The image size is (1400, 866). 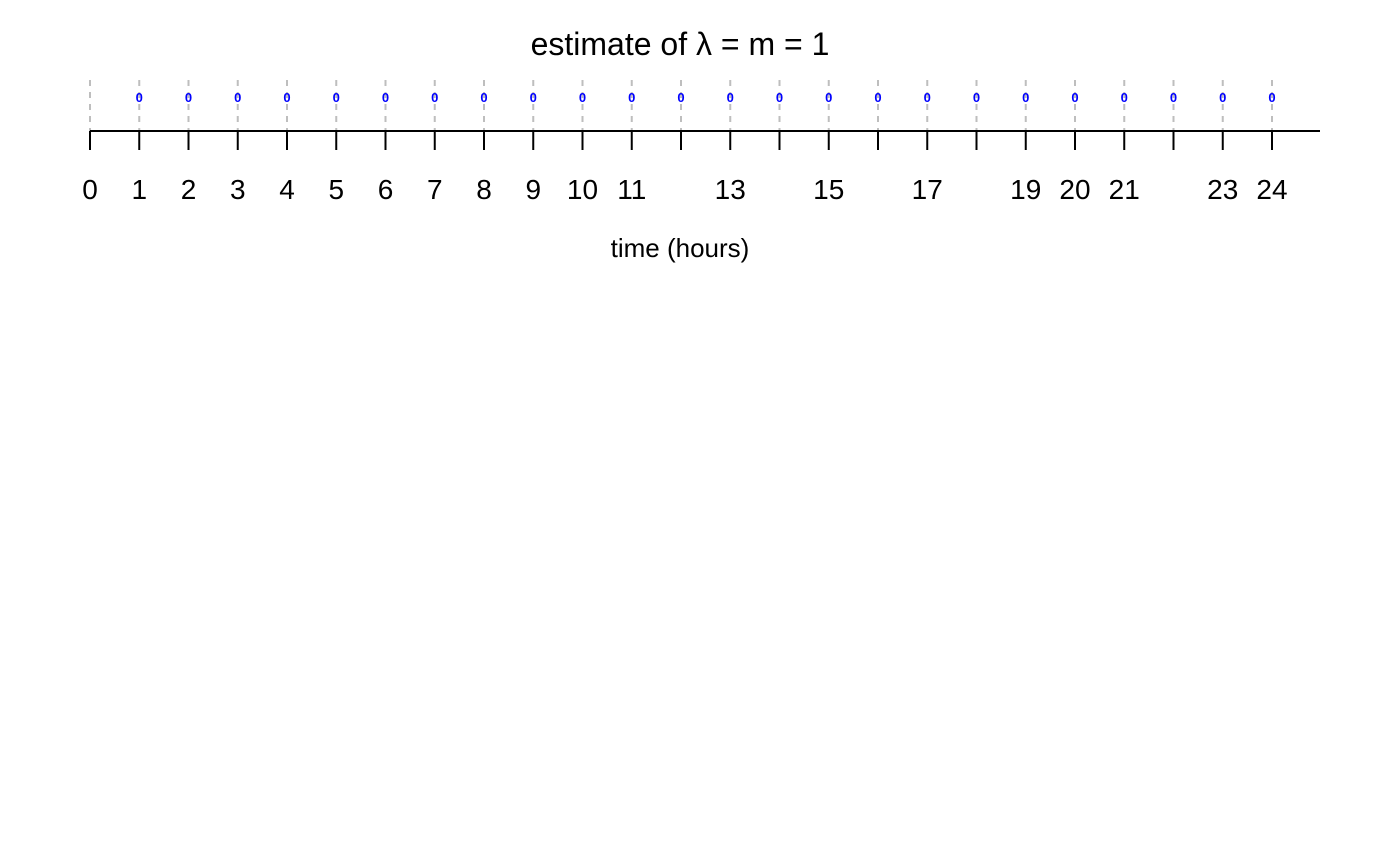 I want to click on event-markers: 0 0 0 0 0 0 0 0 0 0 0 0 0 0 0 0 0 0 0 0 0 0 0 0, so click(x=706, y=97).